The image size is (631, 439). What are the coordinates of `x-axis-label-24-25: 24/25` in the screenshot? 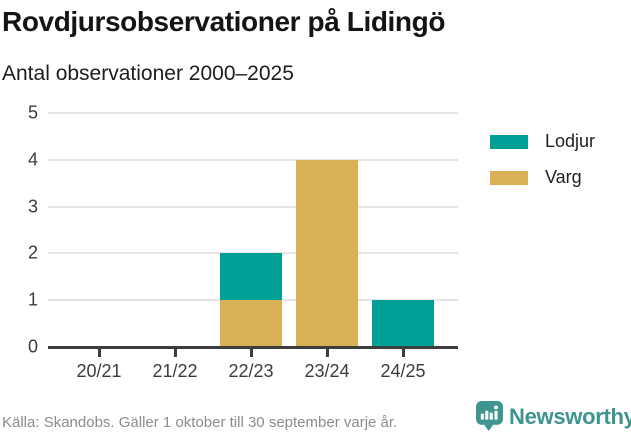 It's located at (403, 371).